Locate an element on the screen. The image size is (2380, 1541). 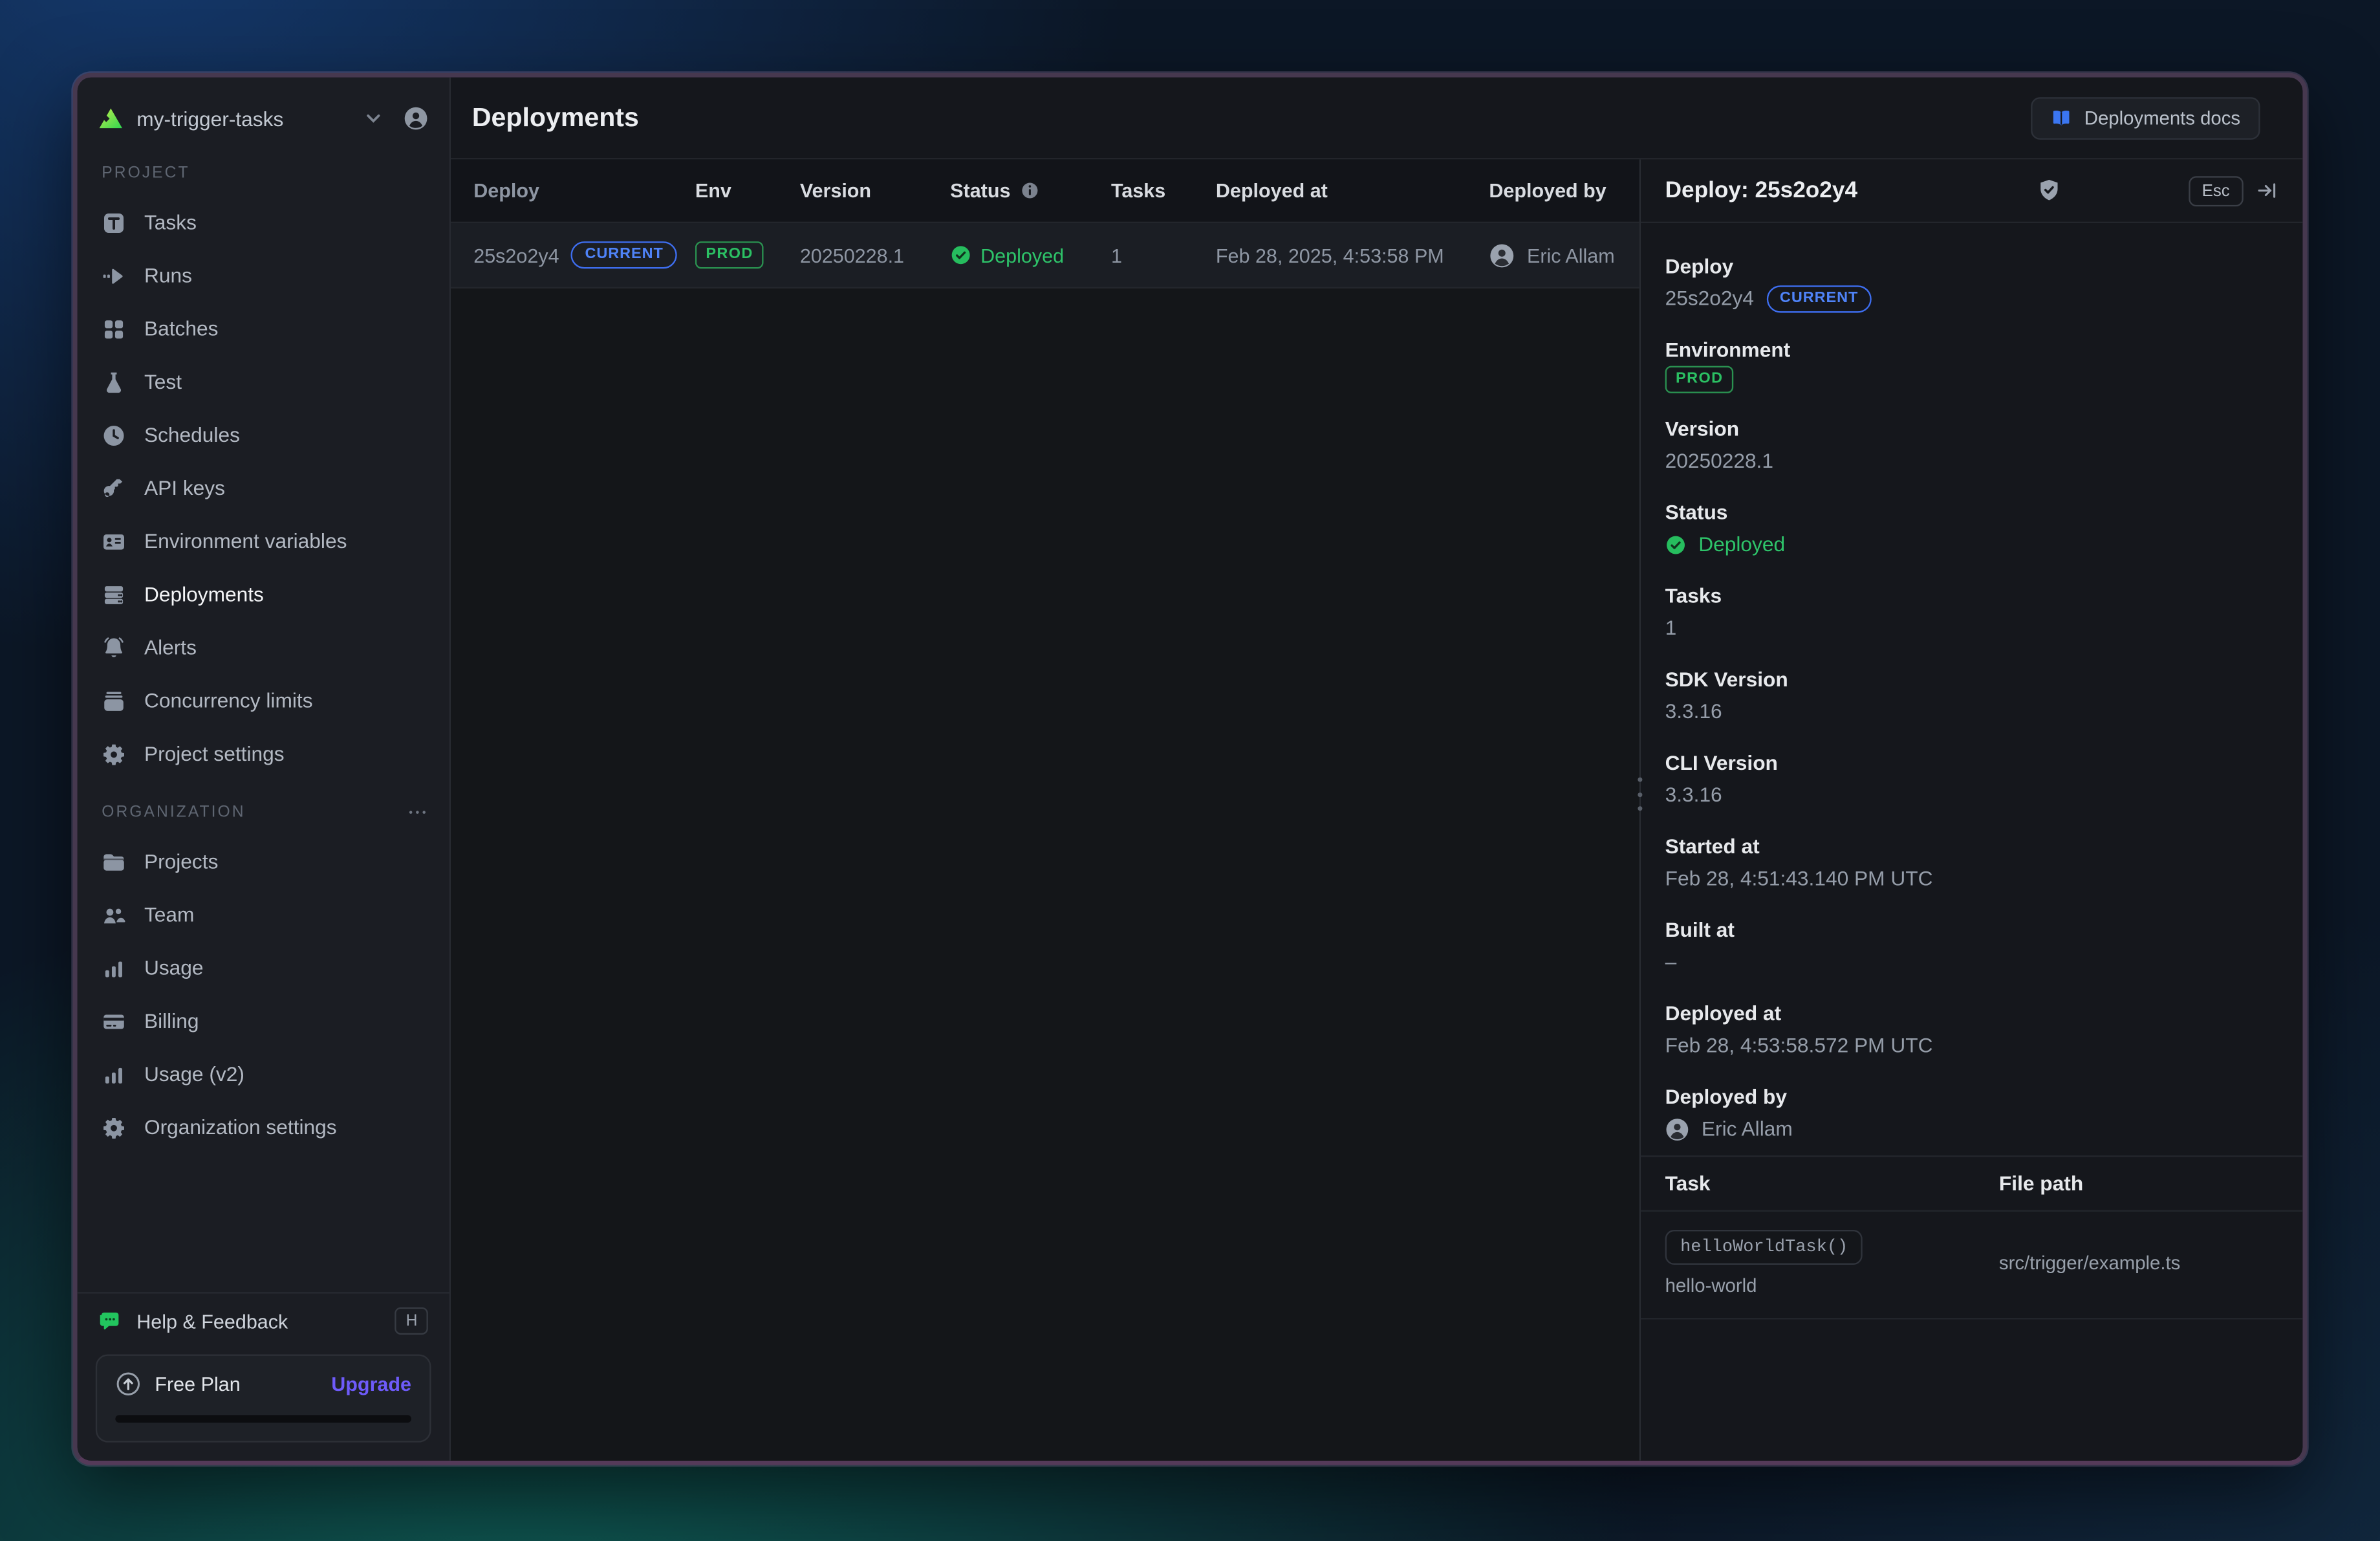
col-deployed-at: Deployed at is located at coordinates (1271, 190).